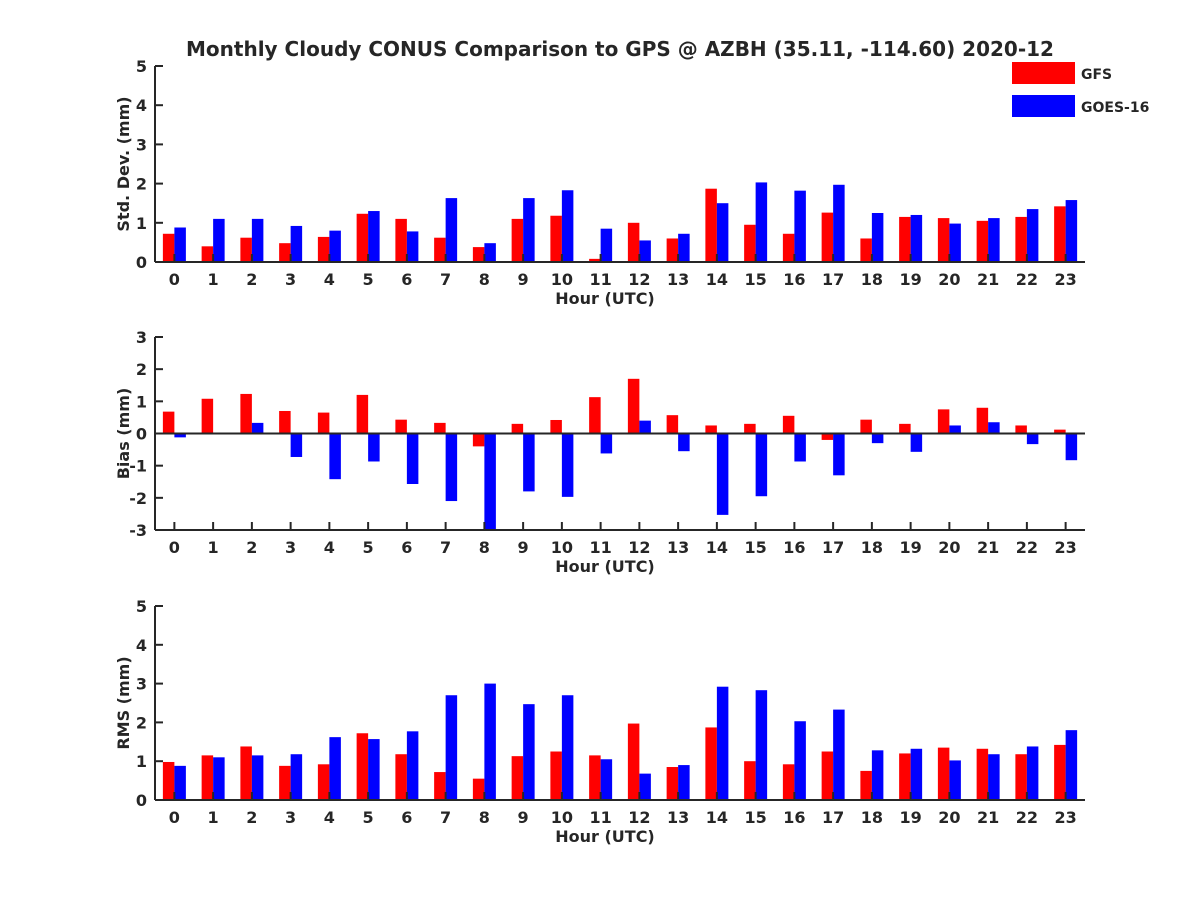 The width and height of the screenshot is (1200, 900). I want to click on x-tick-label: 11, so click(600, 817).